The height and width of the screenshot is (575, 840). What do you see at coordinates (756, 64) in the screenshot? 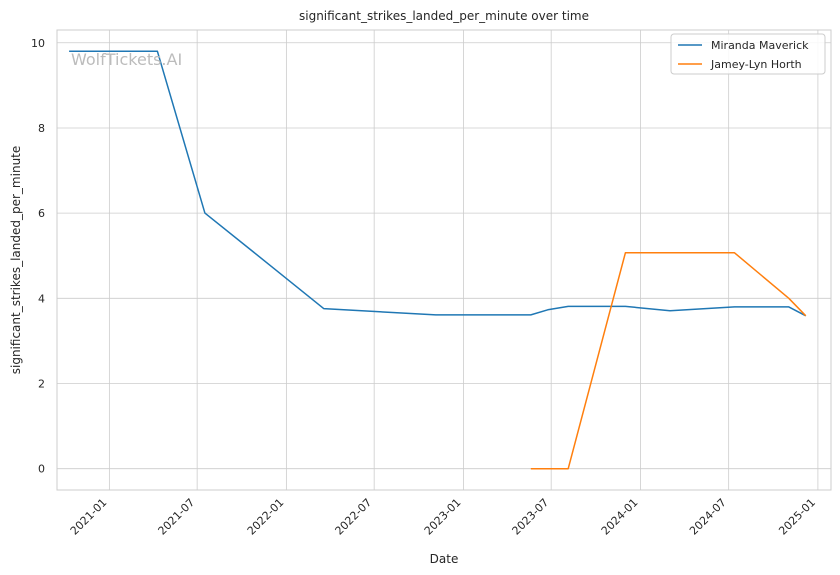
I see `legend-label-jamey-lyn-horth: Jamey-Lyn Horth` at bounding box center [756, 64].